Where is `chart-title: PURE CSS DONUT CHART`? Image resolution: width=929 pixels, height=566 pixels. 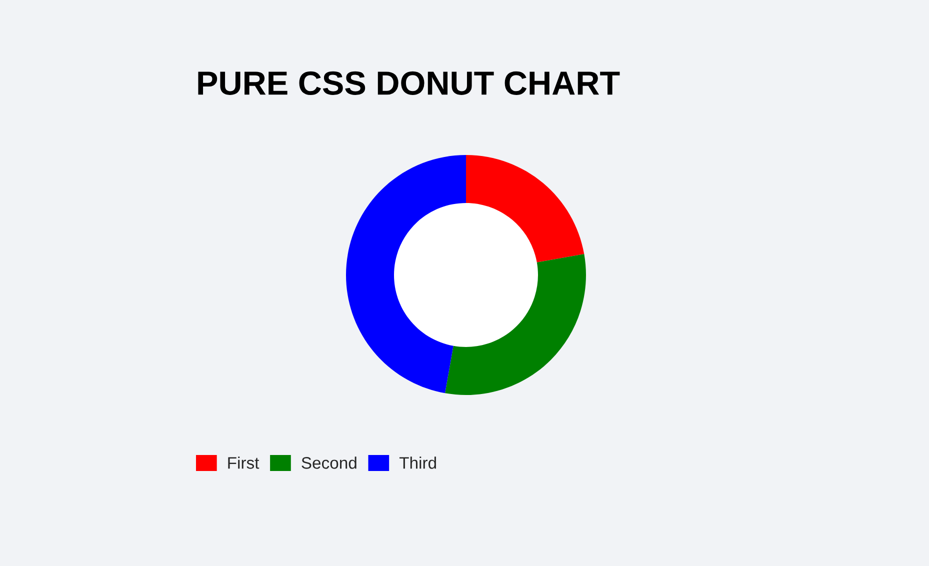 chart-title: PURE CSS DONUT CHART is located at coordinates (409, 83).